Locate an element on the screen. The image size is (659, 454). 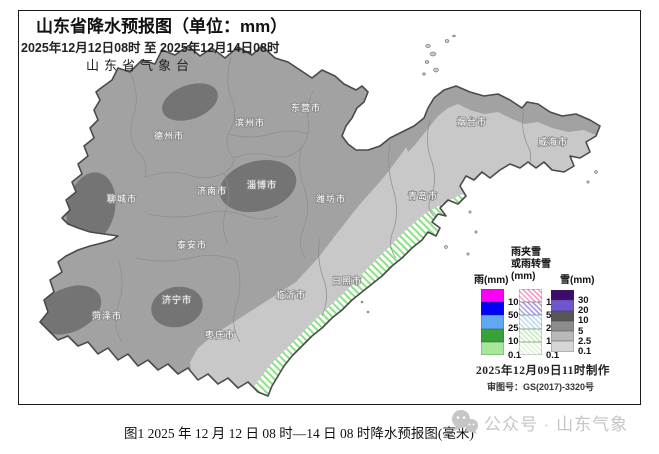
legend-rain-scale: 100 50 25 10 0.1 is located at coordinates (502, 325).